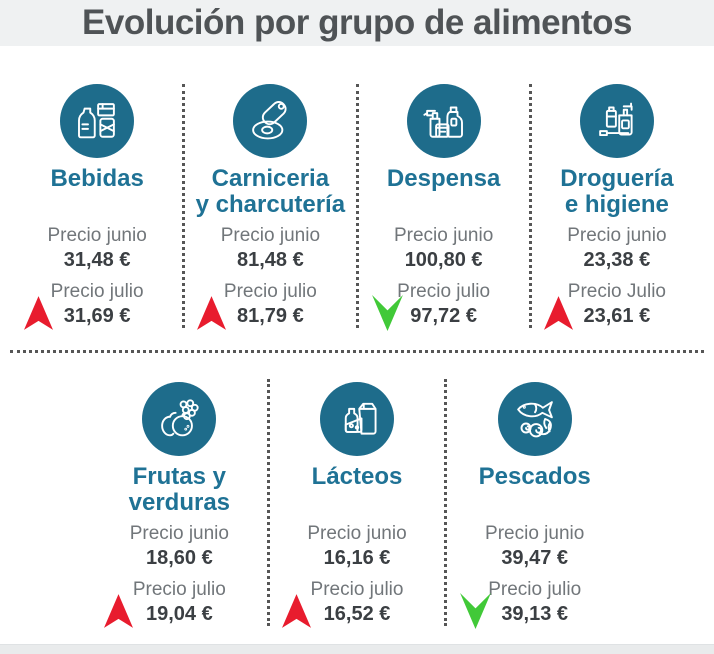 The image size is (714, 654). What do you see at coordinates (617, 316) in the screenshot?
I see `price-july-value: 23,61 €` at bounding box center [617, 316].